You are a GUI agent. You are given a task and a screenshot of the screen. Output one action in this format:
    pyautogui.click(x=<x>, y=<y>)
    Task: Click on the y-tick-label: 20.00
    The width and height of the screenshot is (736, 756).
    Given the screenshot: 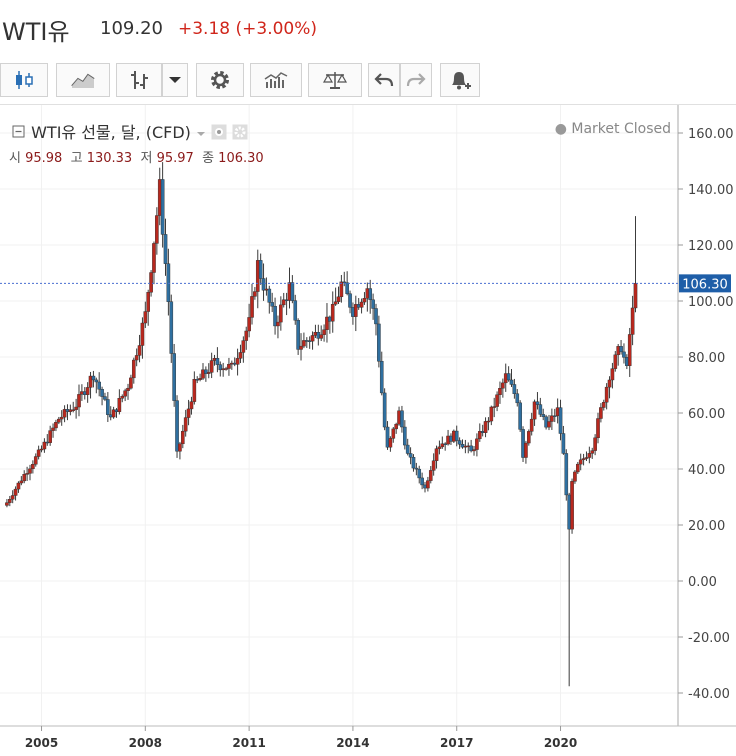 What is the action you would take?
    pyautogui.click(x=706, y=526)
    